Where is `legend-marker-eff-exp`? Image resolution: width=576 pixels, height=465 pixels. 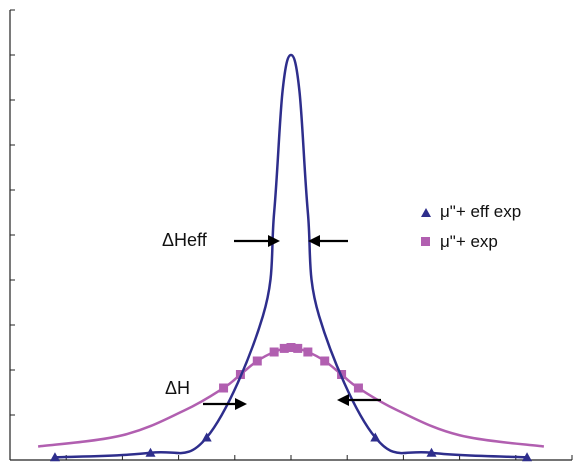 legend-marker-eff-exp is located at coordinates (426, 212).